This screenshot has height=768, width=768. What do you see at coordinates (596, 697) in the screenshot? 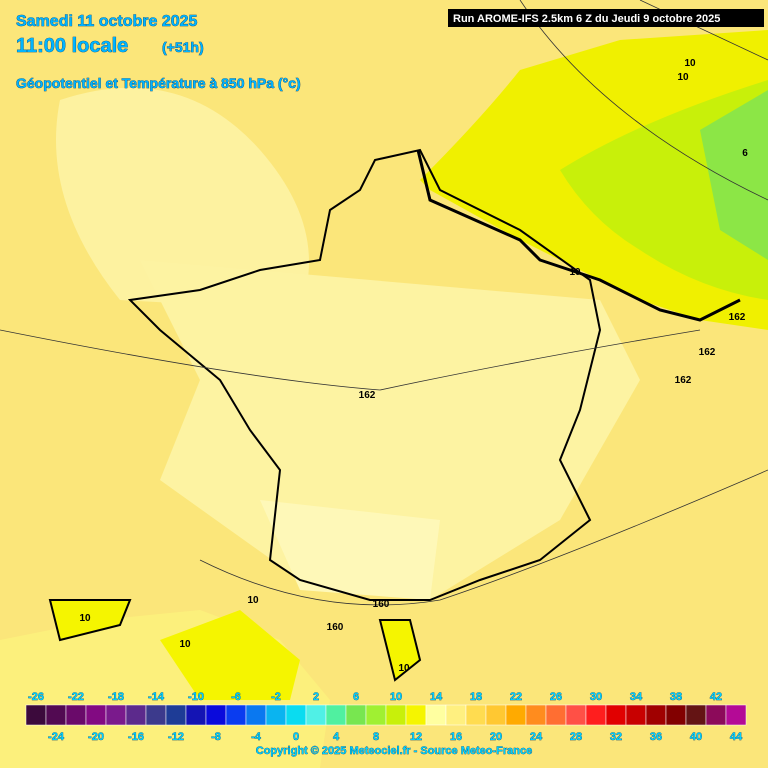
I see `colorbar-label: 30` at bounding box center [596, 697].